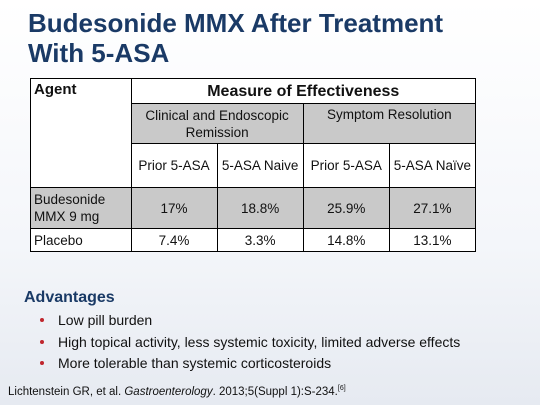 This screenshot has height=405, width=540. What do you see at coordinates (260, 240) in the screenshot?
I see `value-cell: 3.3%` at bounding box center [260, 240].